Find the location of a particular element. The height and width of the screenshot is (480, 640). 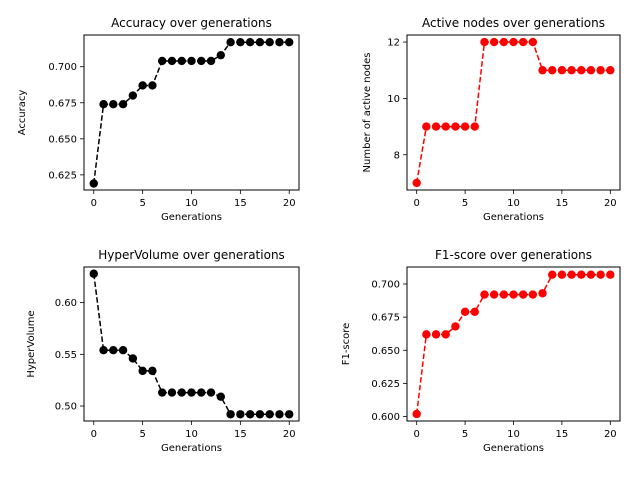

y-tick-label: 0.50 is located at coordinates (66, 407).